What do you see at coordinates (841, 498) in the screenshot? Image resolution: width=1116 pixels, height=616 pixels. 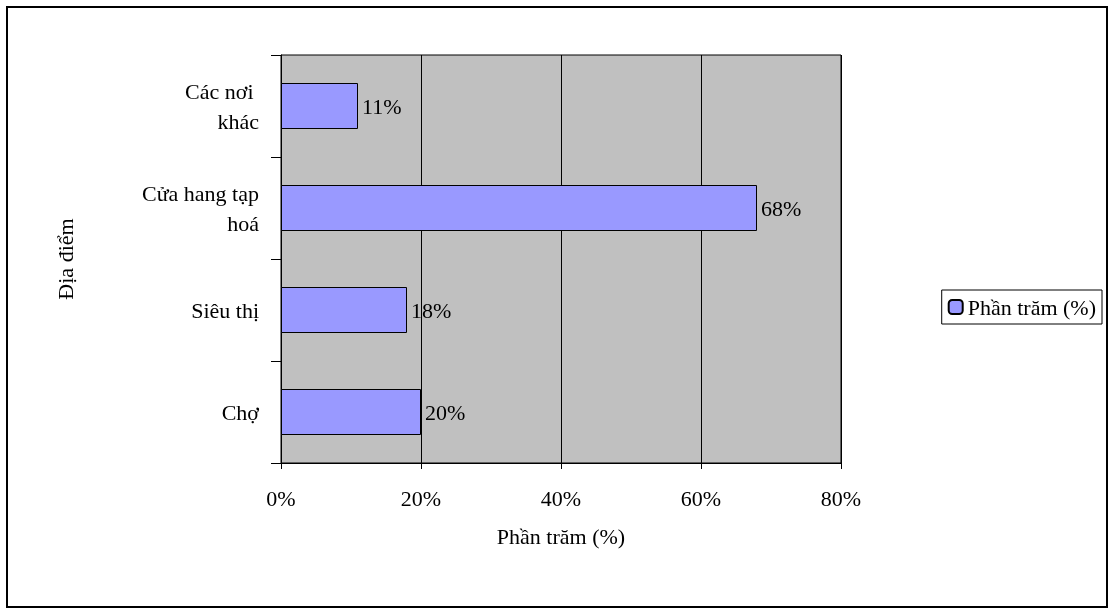 I see `x-tick-label: 80%` at bounding box center [841, 498].